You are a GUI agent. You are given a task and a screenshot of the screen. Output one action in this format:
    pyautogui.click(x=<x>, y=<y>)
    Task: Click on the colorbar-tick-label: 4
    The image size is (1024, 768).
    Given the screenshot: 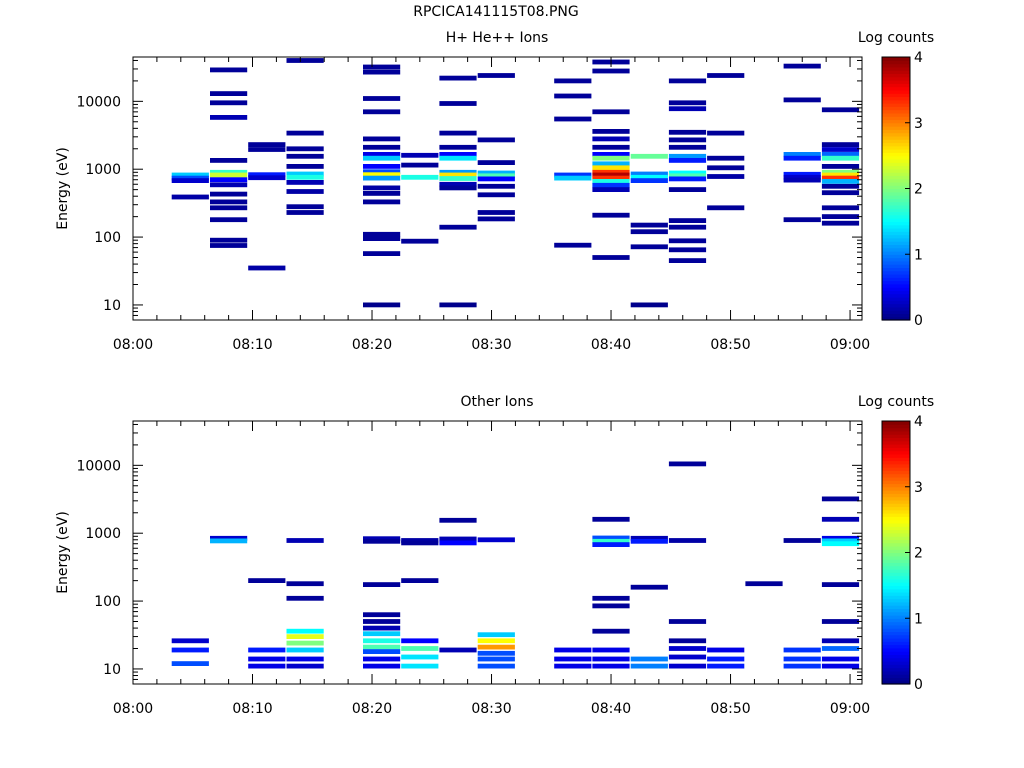 What is the action you would take?
    pyautogui.click(x=918, y=422)
    